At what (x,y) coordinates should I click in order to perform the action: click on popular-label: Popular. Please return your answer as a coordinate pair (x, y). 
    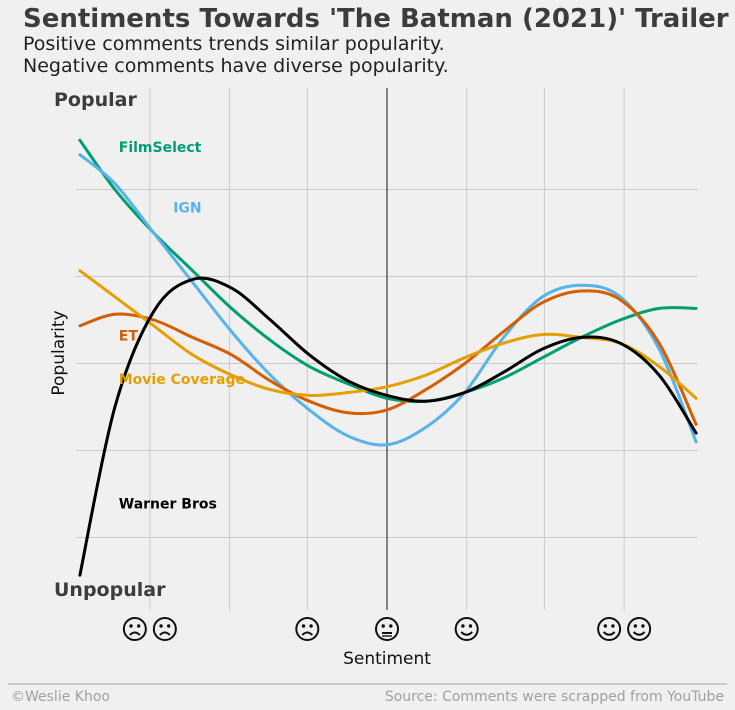
    Looking at the image, I should click on (95, 100).